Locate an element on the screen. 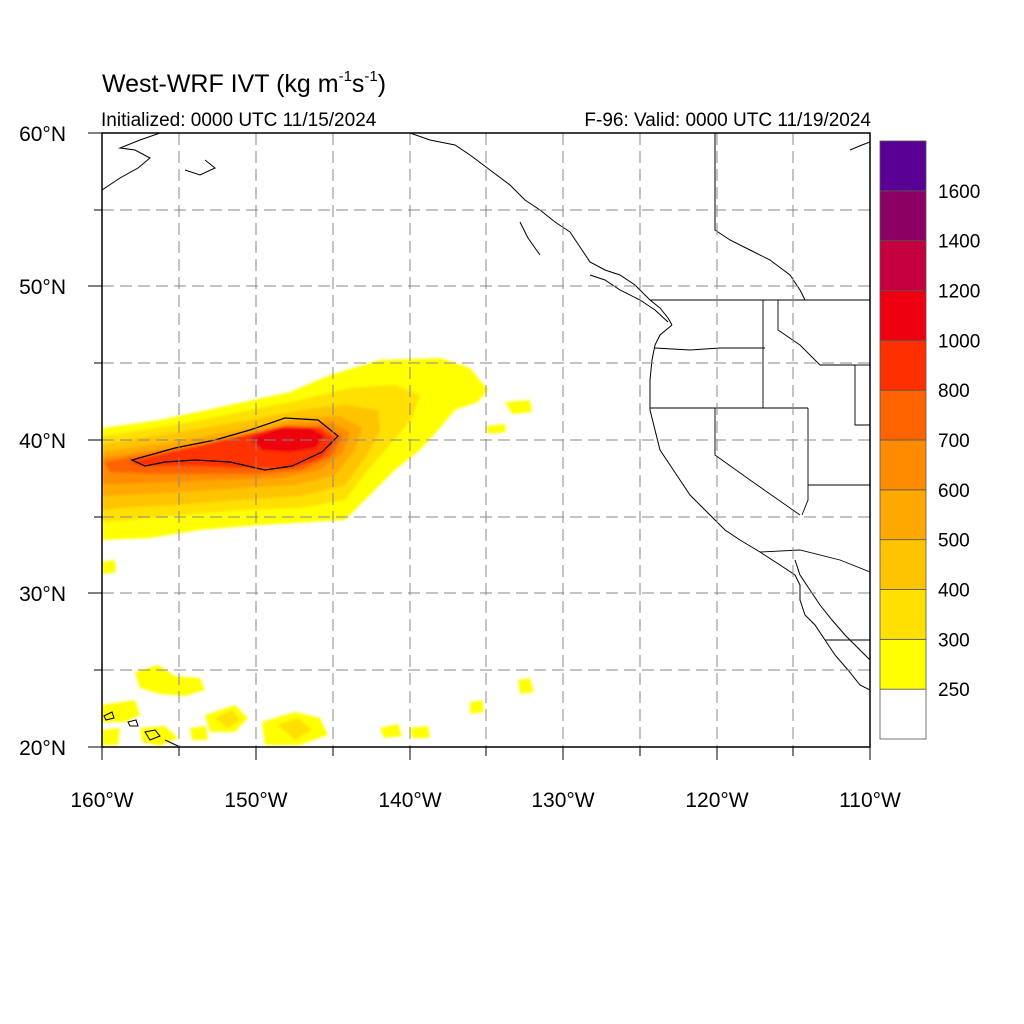 Image resolution: width=1024 pixels, height=1024 pixels. map-title: West-WRF IVT (kg m-1s-1) is located at coordinates (244, 83).